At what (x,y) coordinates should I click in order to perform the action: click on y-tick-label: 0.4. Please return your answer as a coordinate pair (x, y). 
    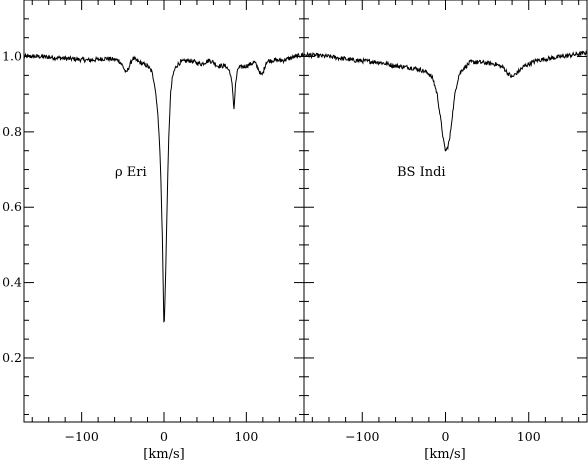
    Looking at the image, I should click on (12, 282).